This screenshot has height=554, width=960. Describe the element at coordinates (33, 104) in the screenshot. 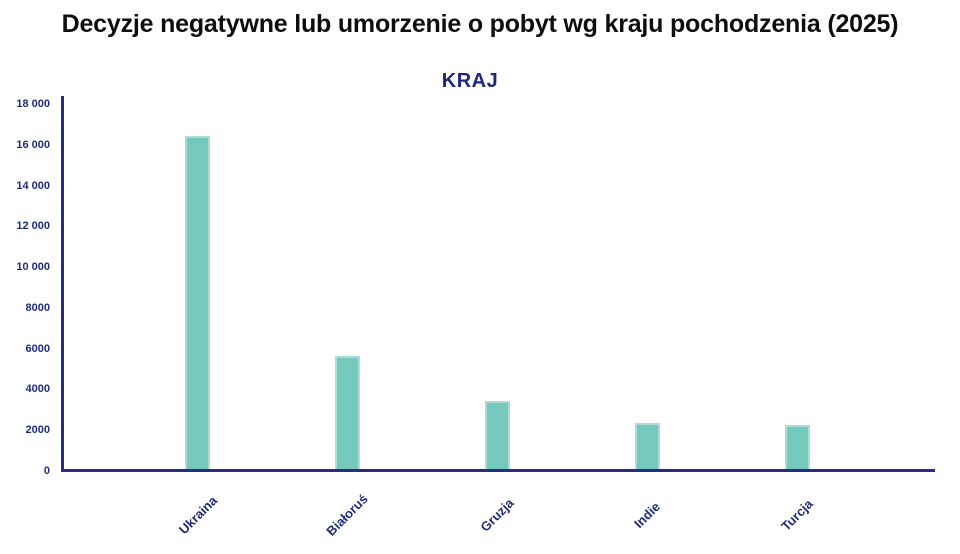

I see `y-tick-label: 18 000` at that location.